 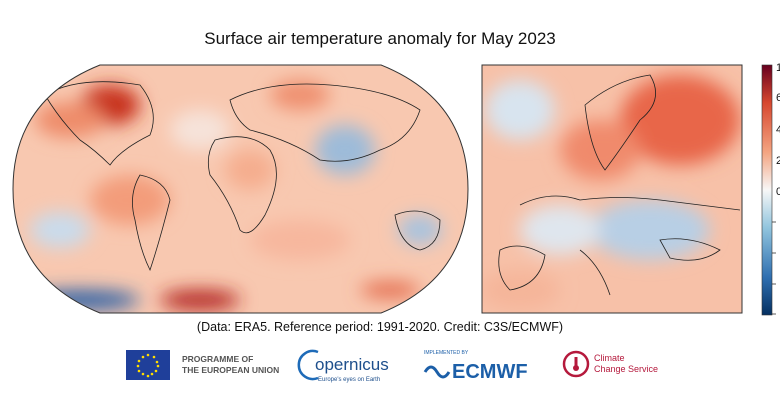 What do you see at coordinates (778, 192) in the screenshot?
I see `colorbar-label: 0` at bounding box center [778, 192].